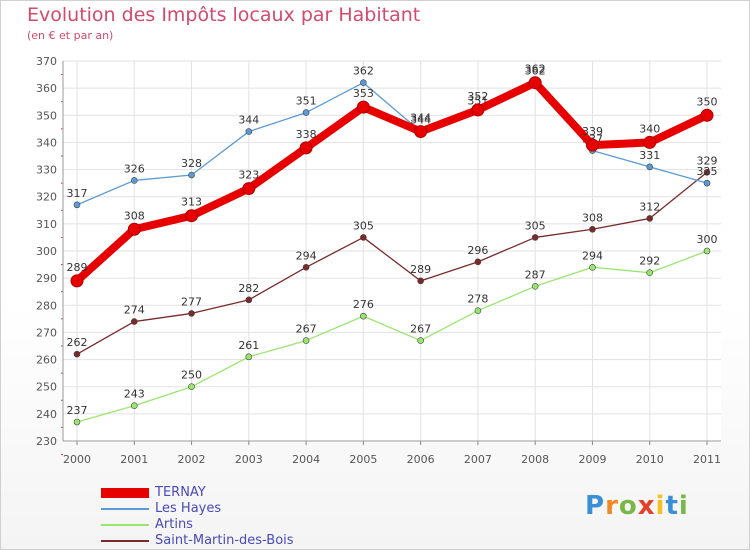  I want to click on y-tick-label: 300, so click(46, 251).